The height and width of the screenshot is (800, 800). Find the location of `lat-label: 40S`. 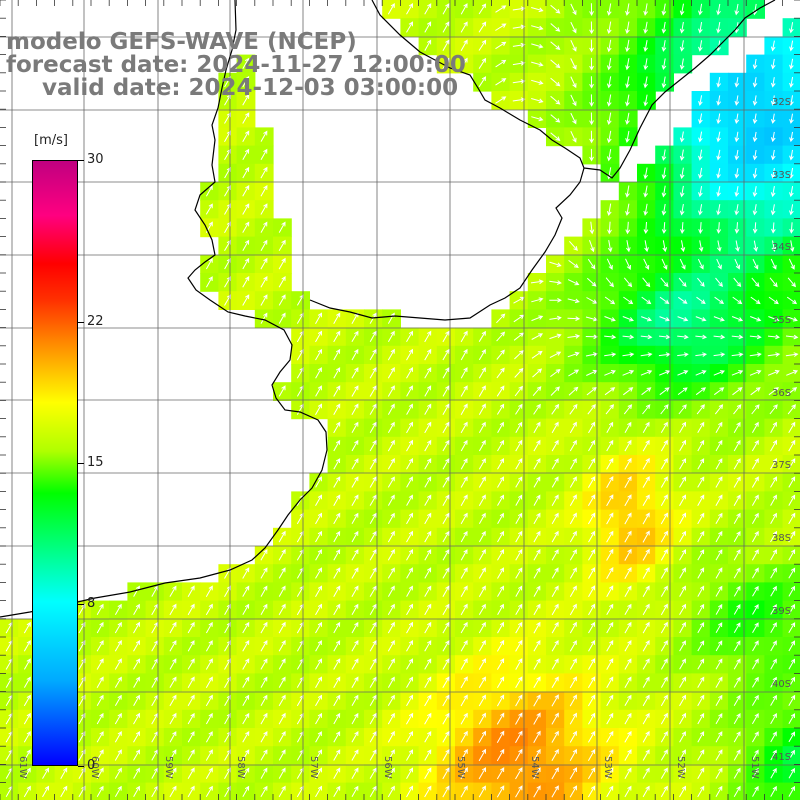

lat-label: 40S is located at coordinates (781, 684).